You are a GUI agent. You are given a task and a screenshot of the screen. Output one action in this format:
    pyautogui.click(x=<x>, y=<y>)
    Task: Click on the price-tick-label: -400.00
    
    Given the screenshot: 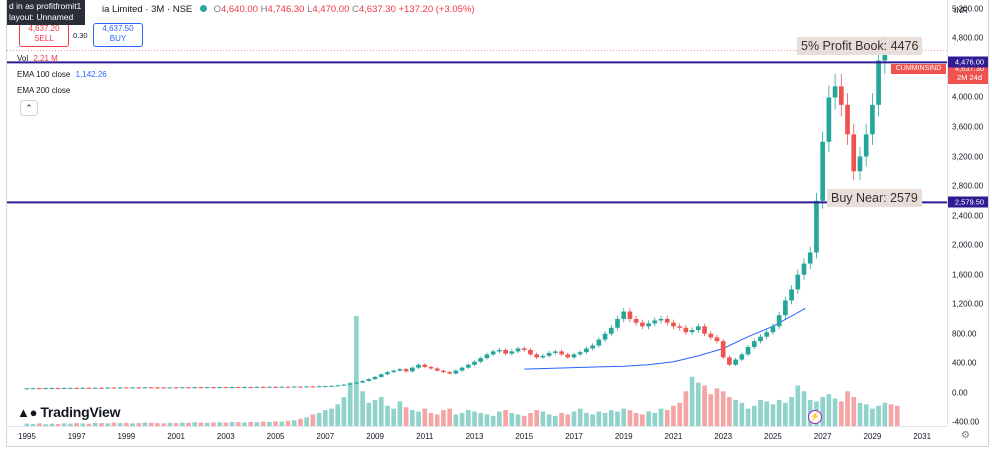 What is the action you would take?
    pyautogui.click(x=966, y=422)
    